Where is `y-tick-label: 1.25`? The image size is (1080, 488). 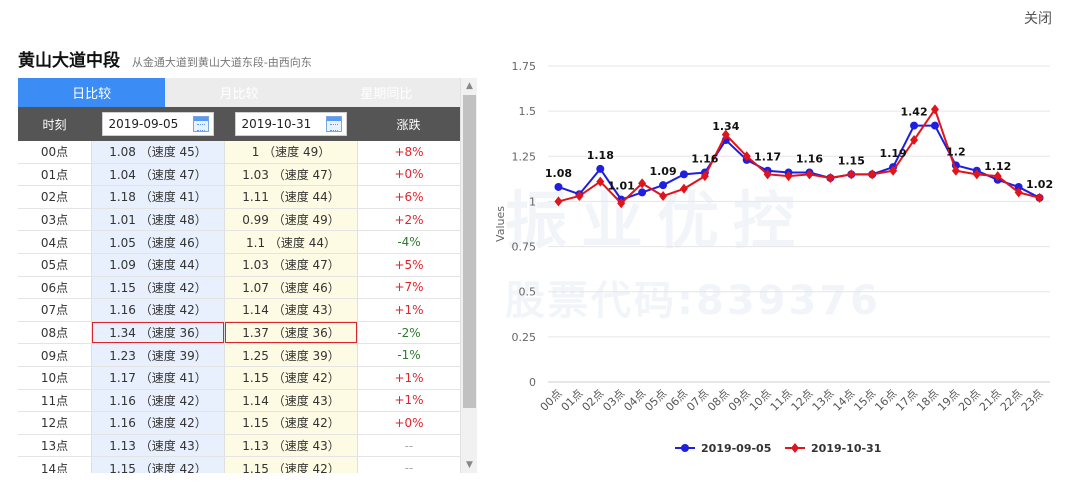 y-tick-label: 1.25 is located at coordinates (524, 156).